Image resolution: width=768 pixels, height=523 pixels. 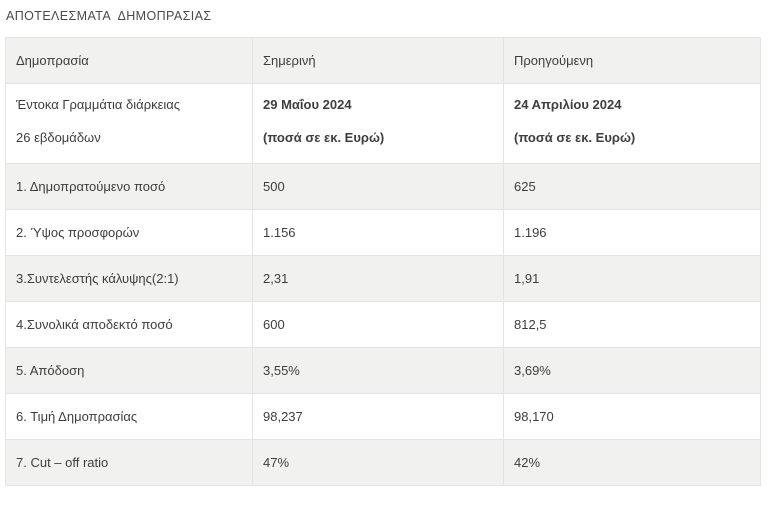 I want to click on row-current-value: 600, so click(x=378, y=324).